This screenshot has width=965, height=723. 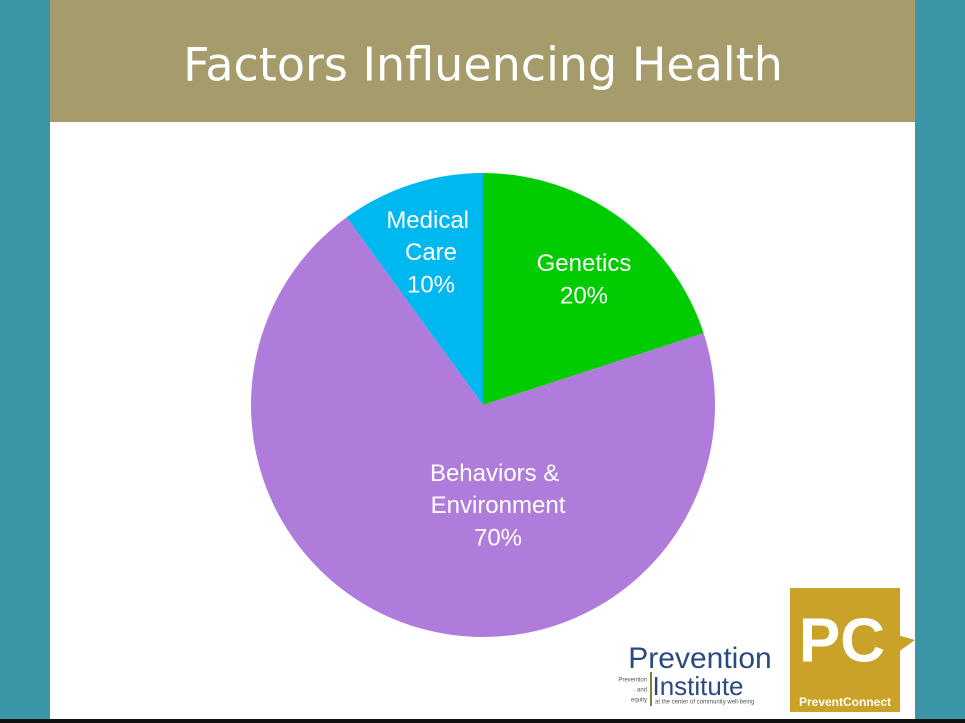 What do you see at coordinates (430, 236) in the screenshot?
I see `slice-category-label: Medical Care` at bounding box center [430, 236].